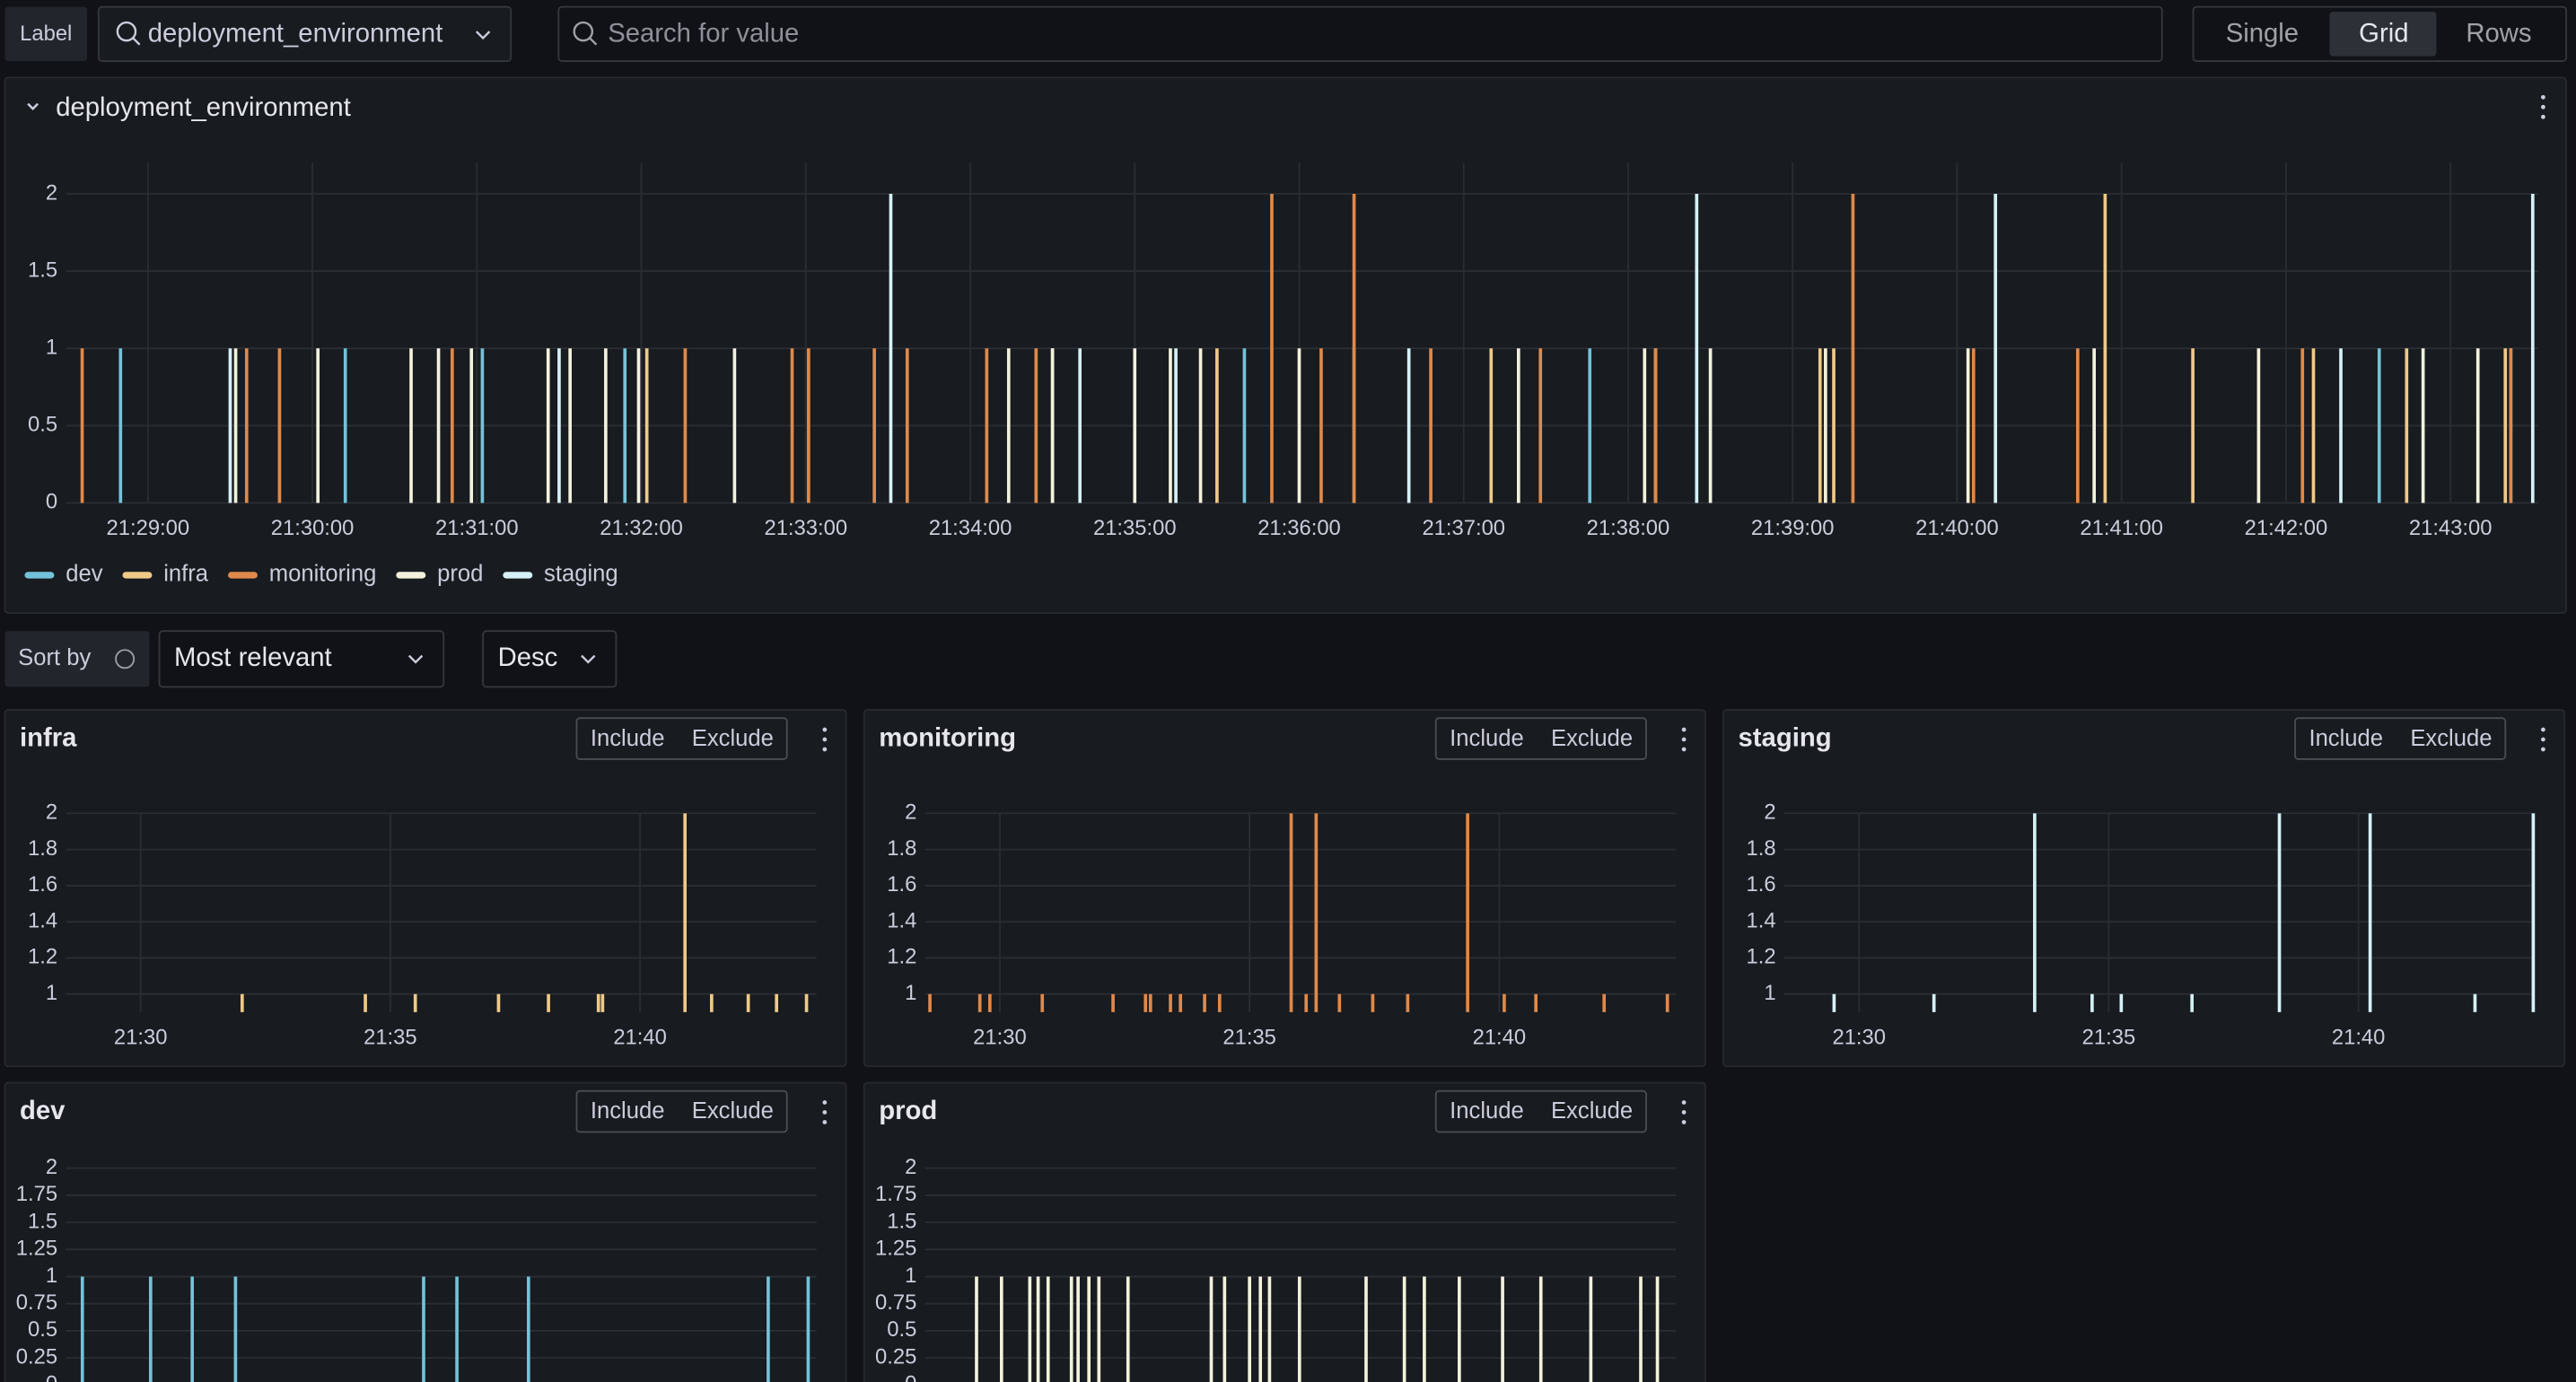  Describe the element at coordinates (483, 35) in the screenshot. I see `chevron` at that location.